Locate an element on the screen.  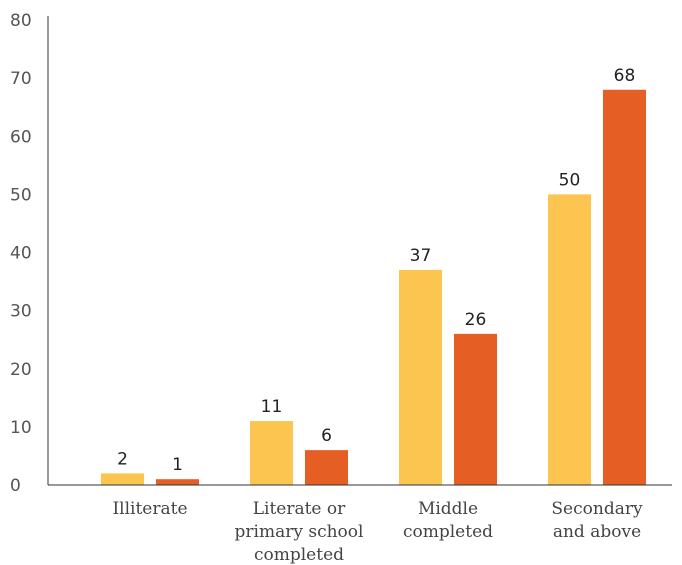
data-label: 1 is located at coordinates (177, 465).